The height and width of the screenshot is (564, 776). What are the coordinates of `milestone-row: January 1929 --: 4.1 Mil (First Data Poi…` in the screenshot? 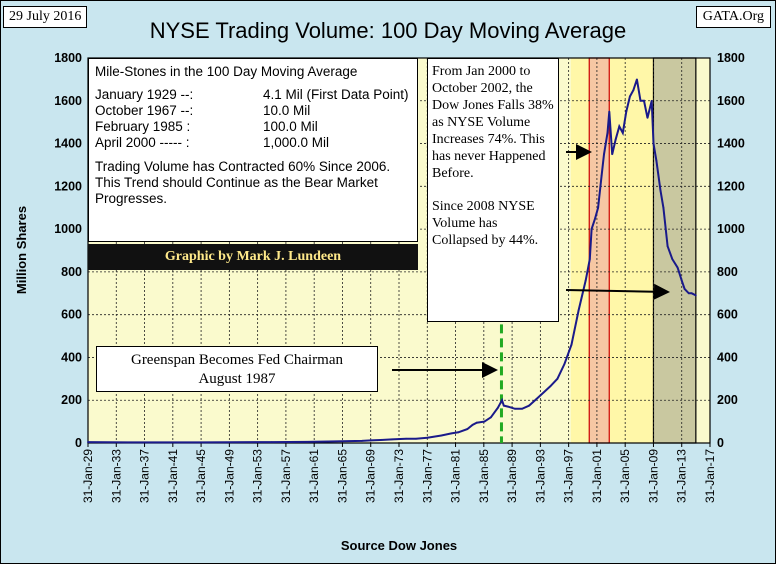 It's located at (253, 95).